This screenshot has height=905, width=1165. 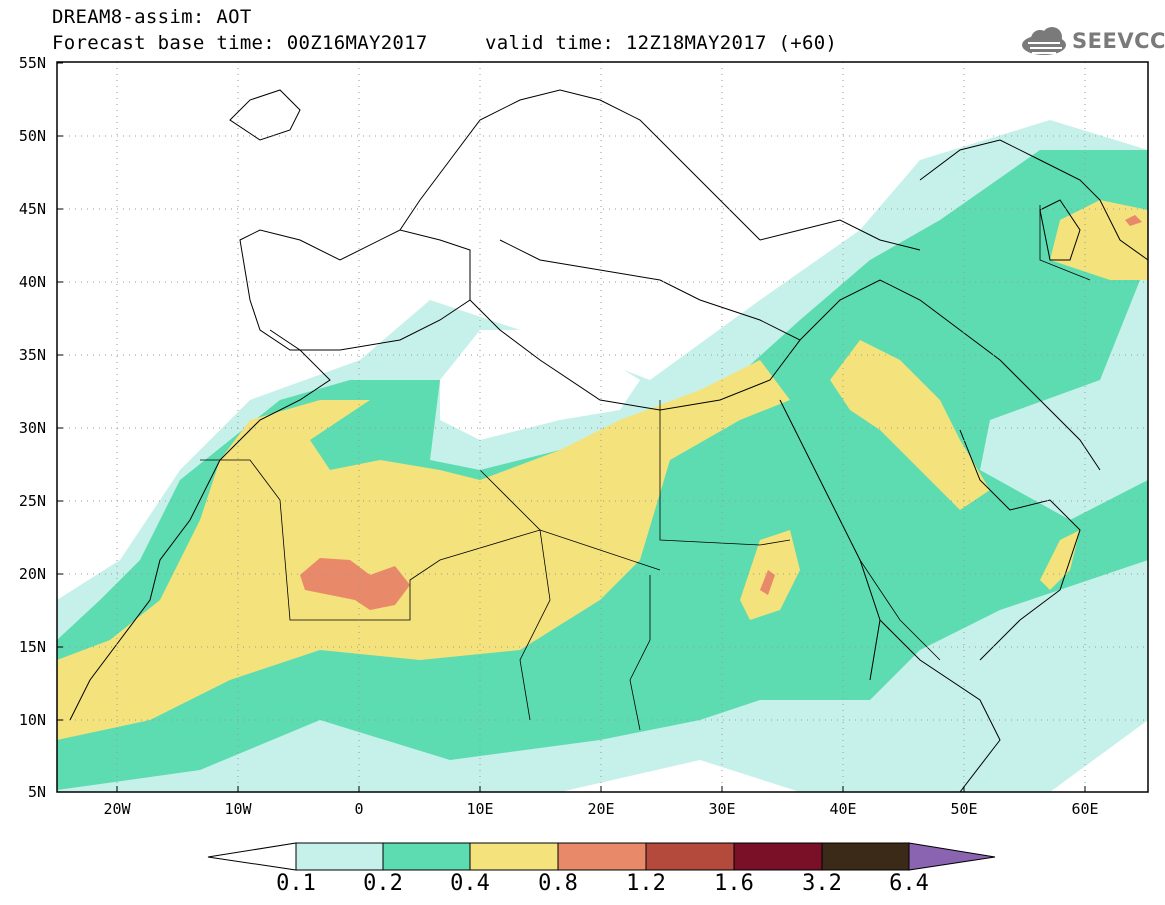 I want to click on lat-label-30n: 30N, so click(x=32, y=428).